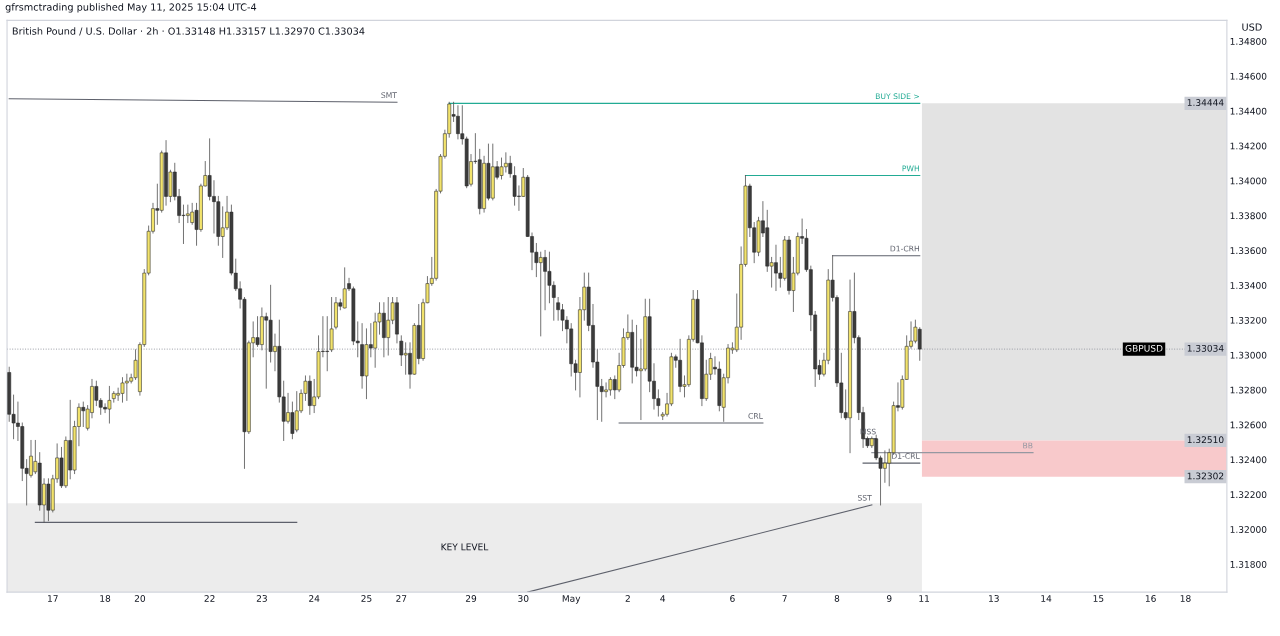 The image size is (1280, 636). Describe the element at coordinates (523, 598) in the screenshot. I see `x-tick-label: 30` at that location.